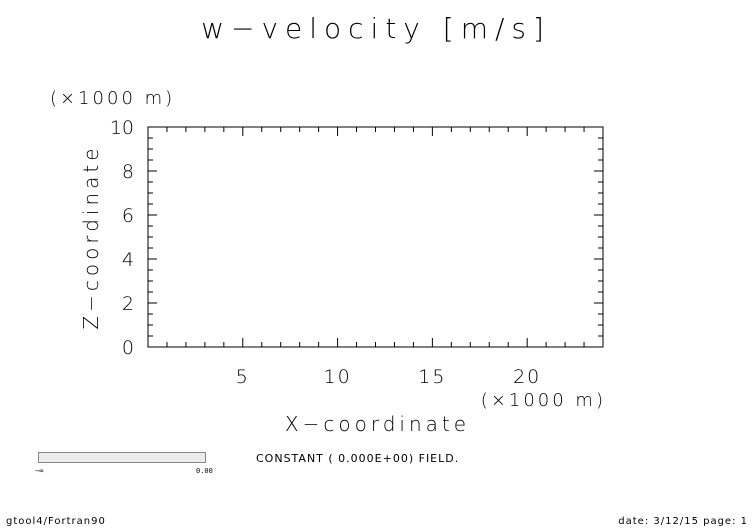 Image resolution: width=752 pixels, height=532 pixels. I want to click on x-tick-label: 20, so click(527, 377).